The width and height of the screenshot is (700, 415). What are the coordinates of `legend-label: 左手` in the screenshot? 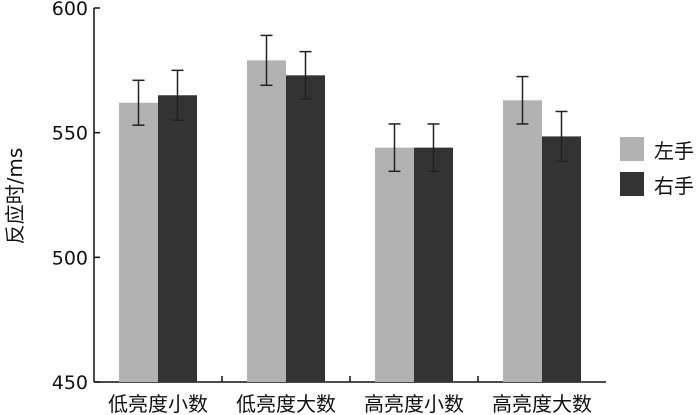 It's located at (674, 151).